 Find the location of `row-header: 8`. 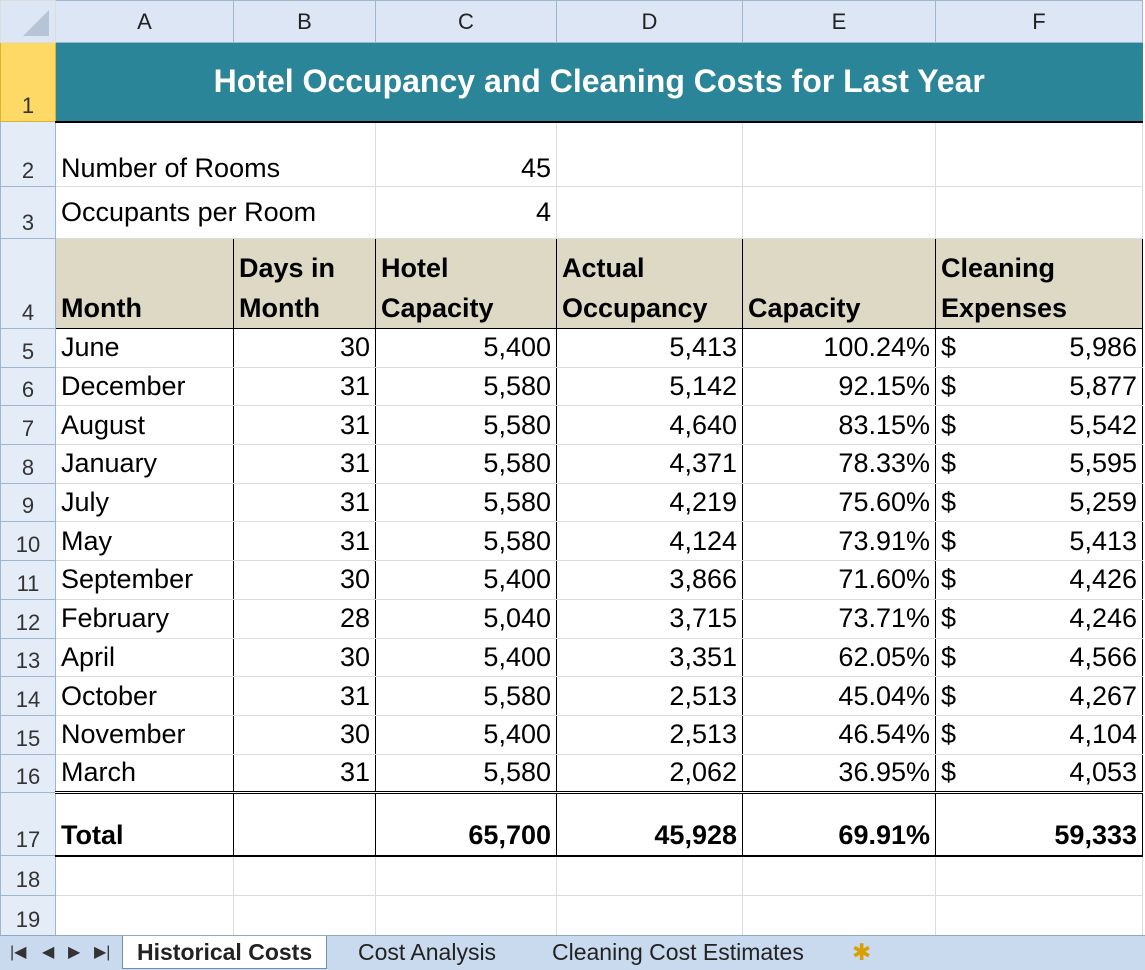

row-header: 8 is located at coordinates (28, 464).